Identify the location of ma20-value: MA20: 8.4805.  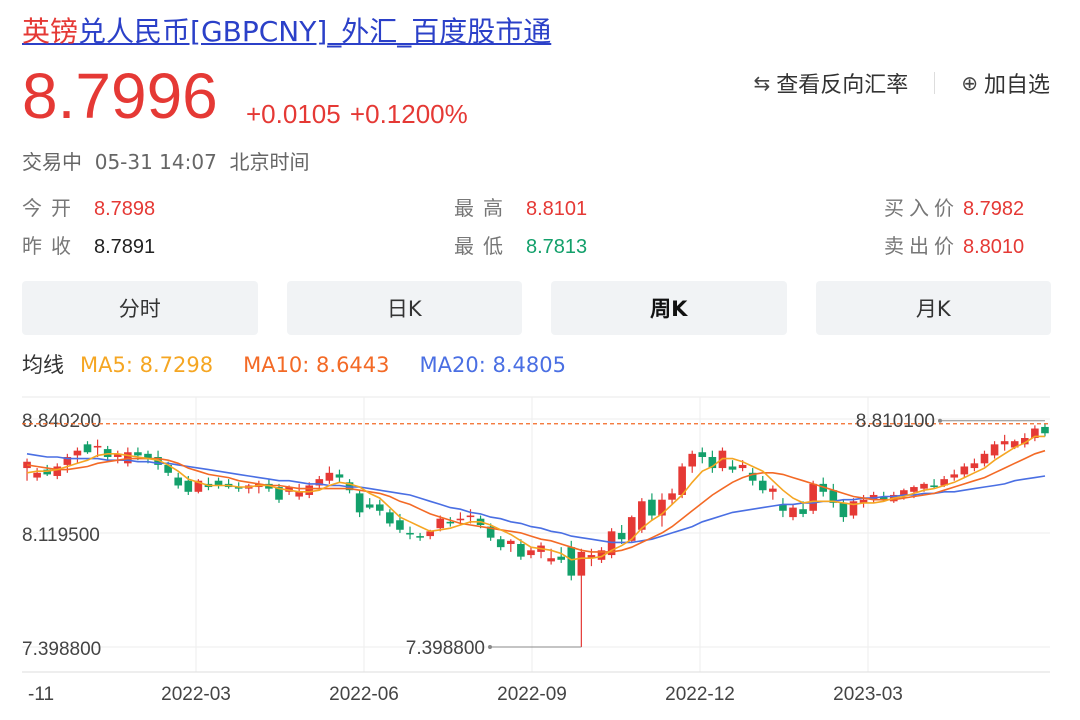
(492, 365).